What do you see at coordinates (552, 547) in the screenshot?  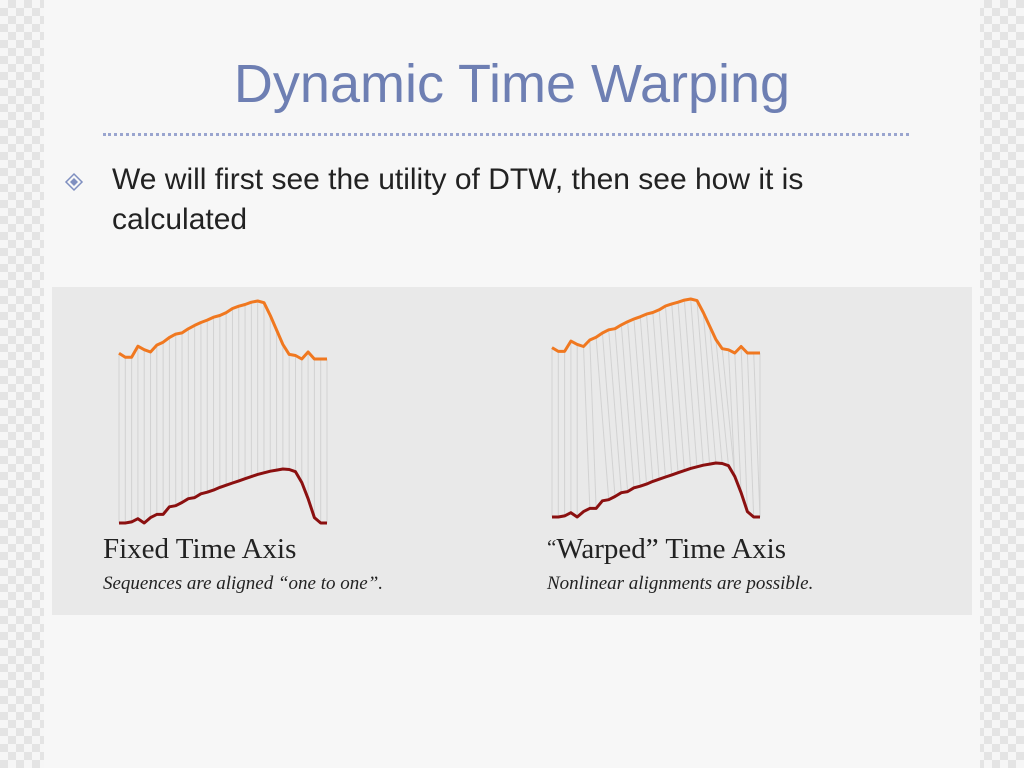 I see `warped-open-quote: “` at bounding box center [552, 547].